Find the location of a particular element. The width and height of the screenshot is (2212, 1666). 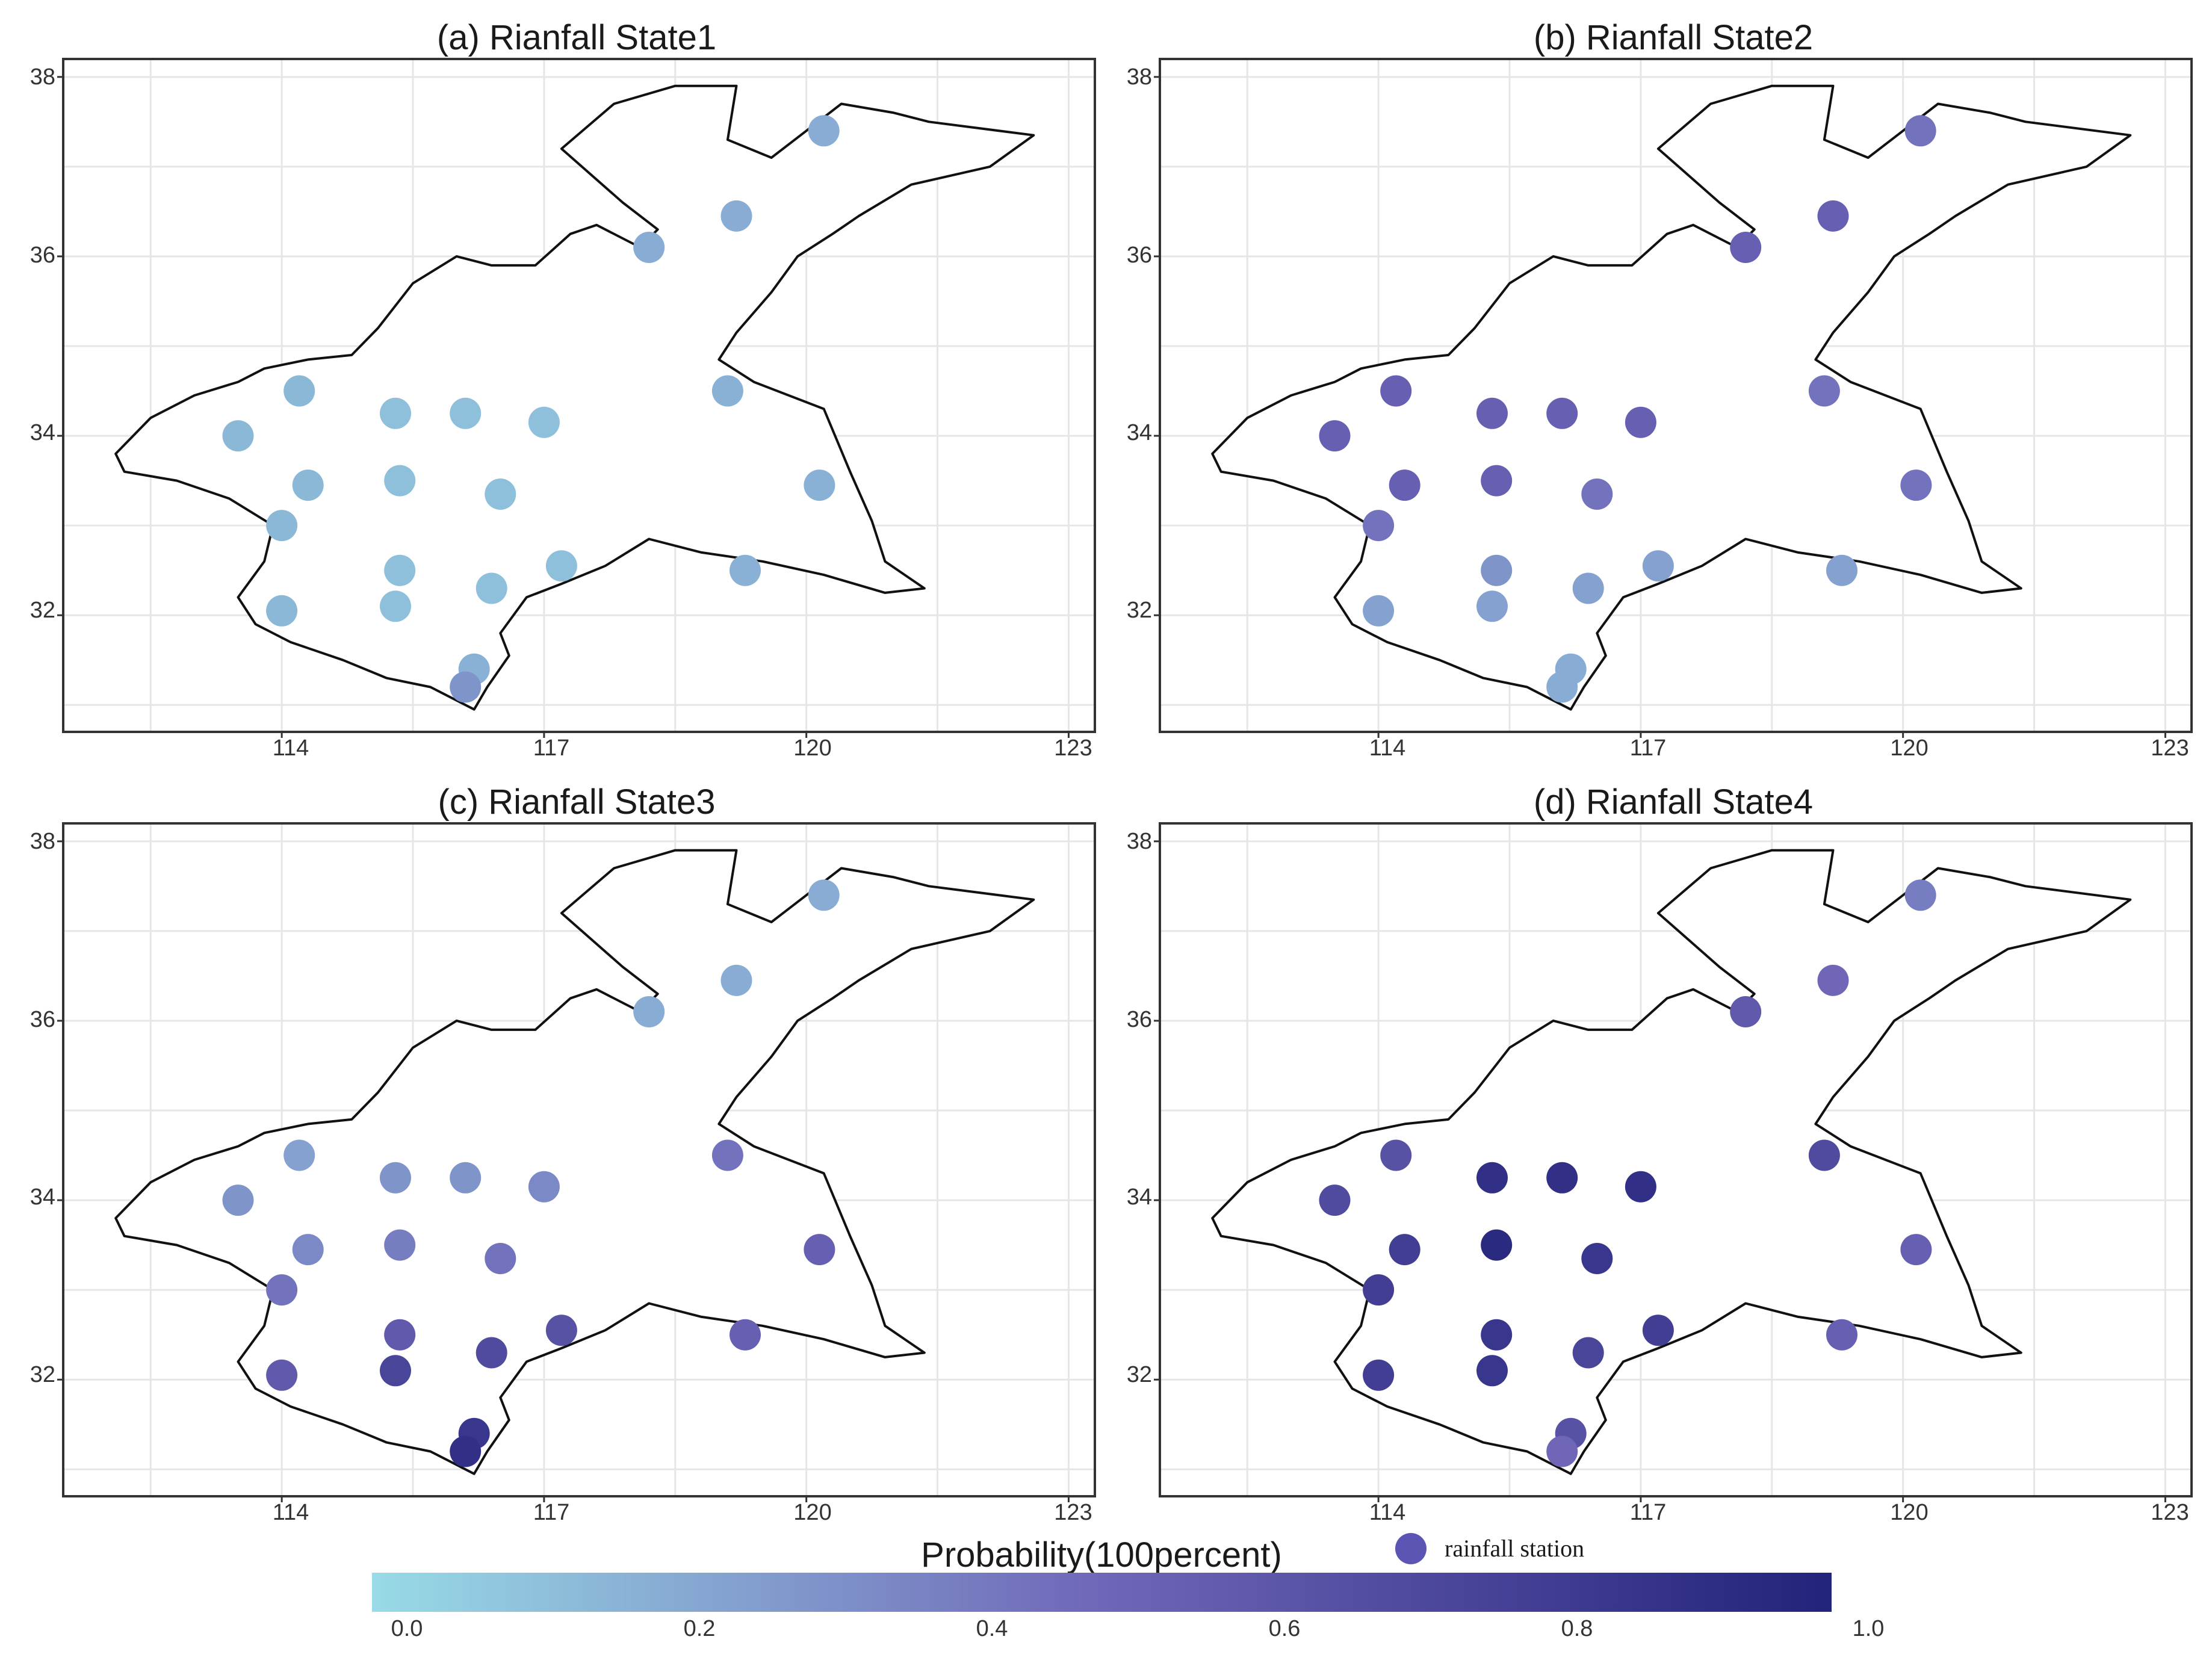

legend-station-marker is located at coordinates (1411, 1548).